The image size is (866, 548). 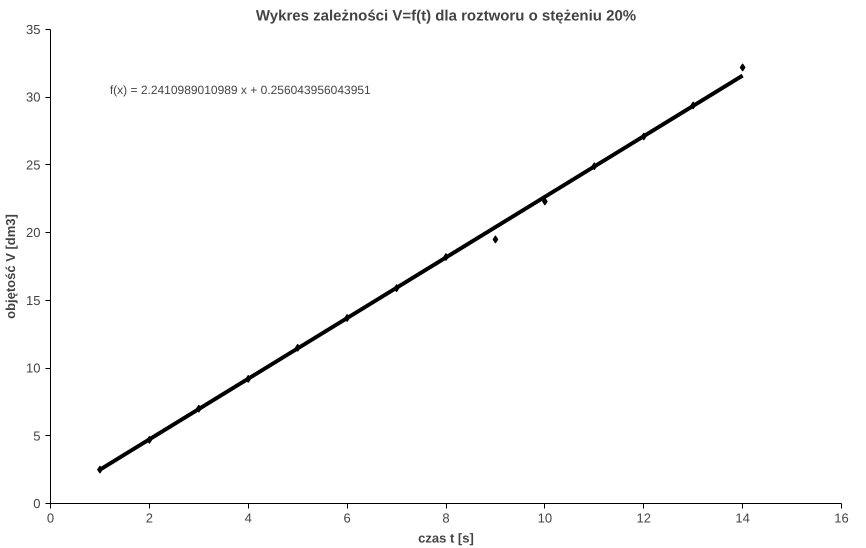 I want to click on y-tick-label: 0, so click(x=37, y=503).